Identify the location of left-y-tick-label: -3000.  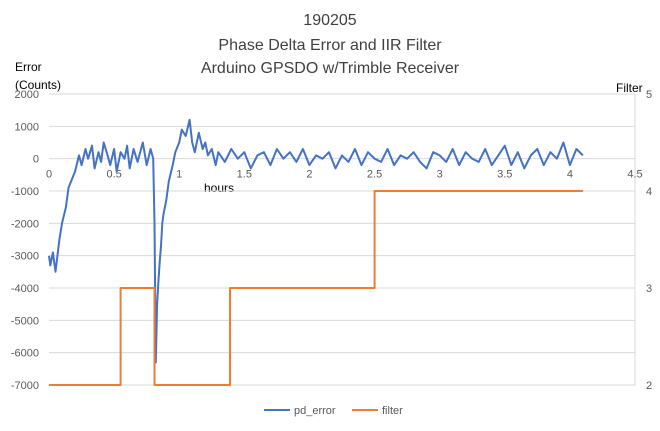
(25, 257).